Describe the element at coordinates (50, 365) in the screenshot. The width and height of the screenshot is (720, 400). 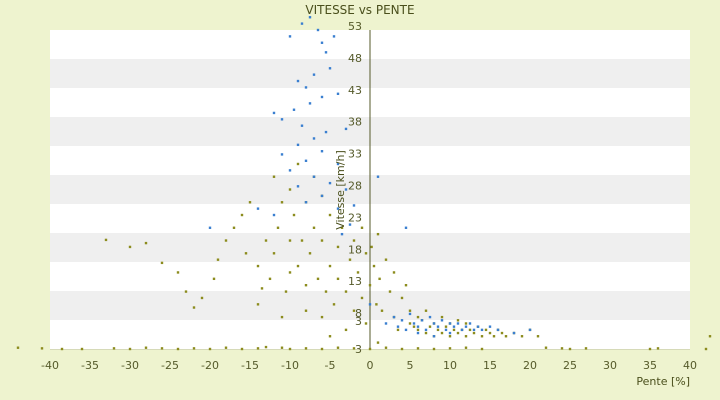
I see `x-tick-label: -40` at that location.